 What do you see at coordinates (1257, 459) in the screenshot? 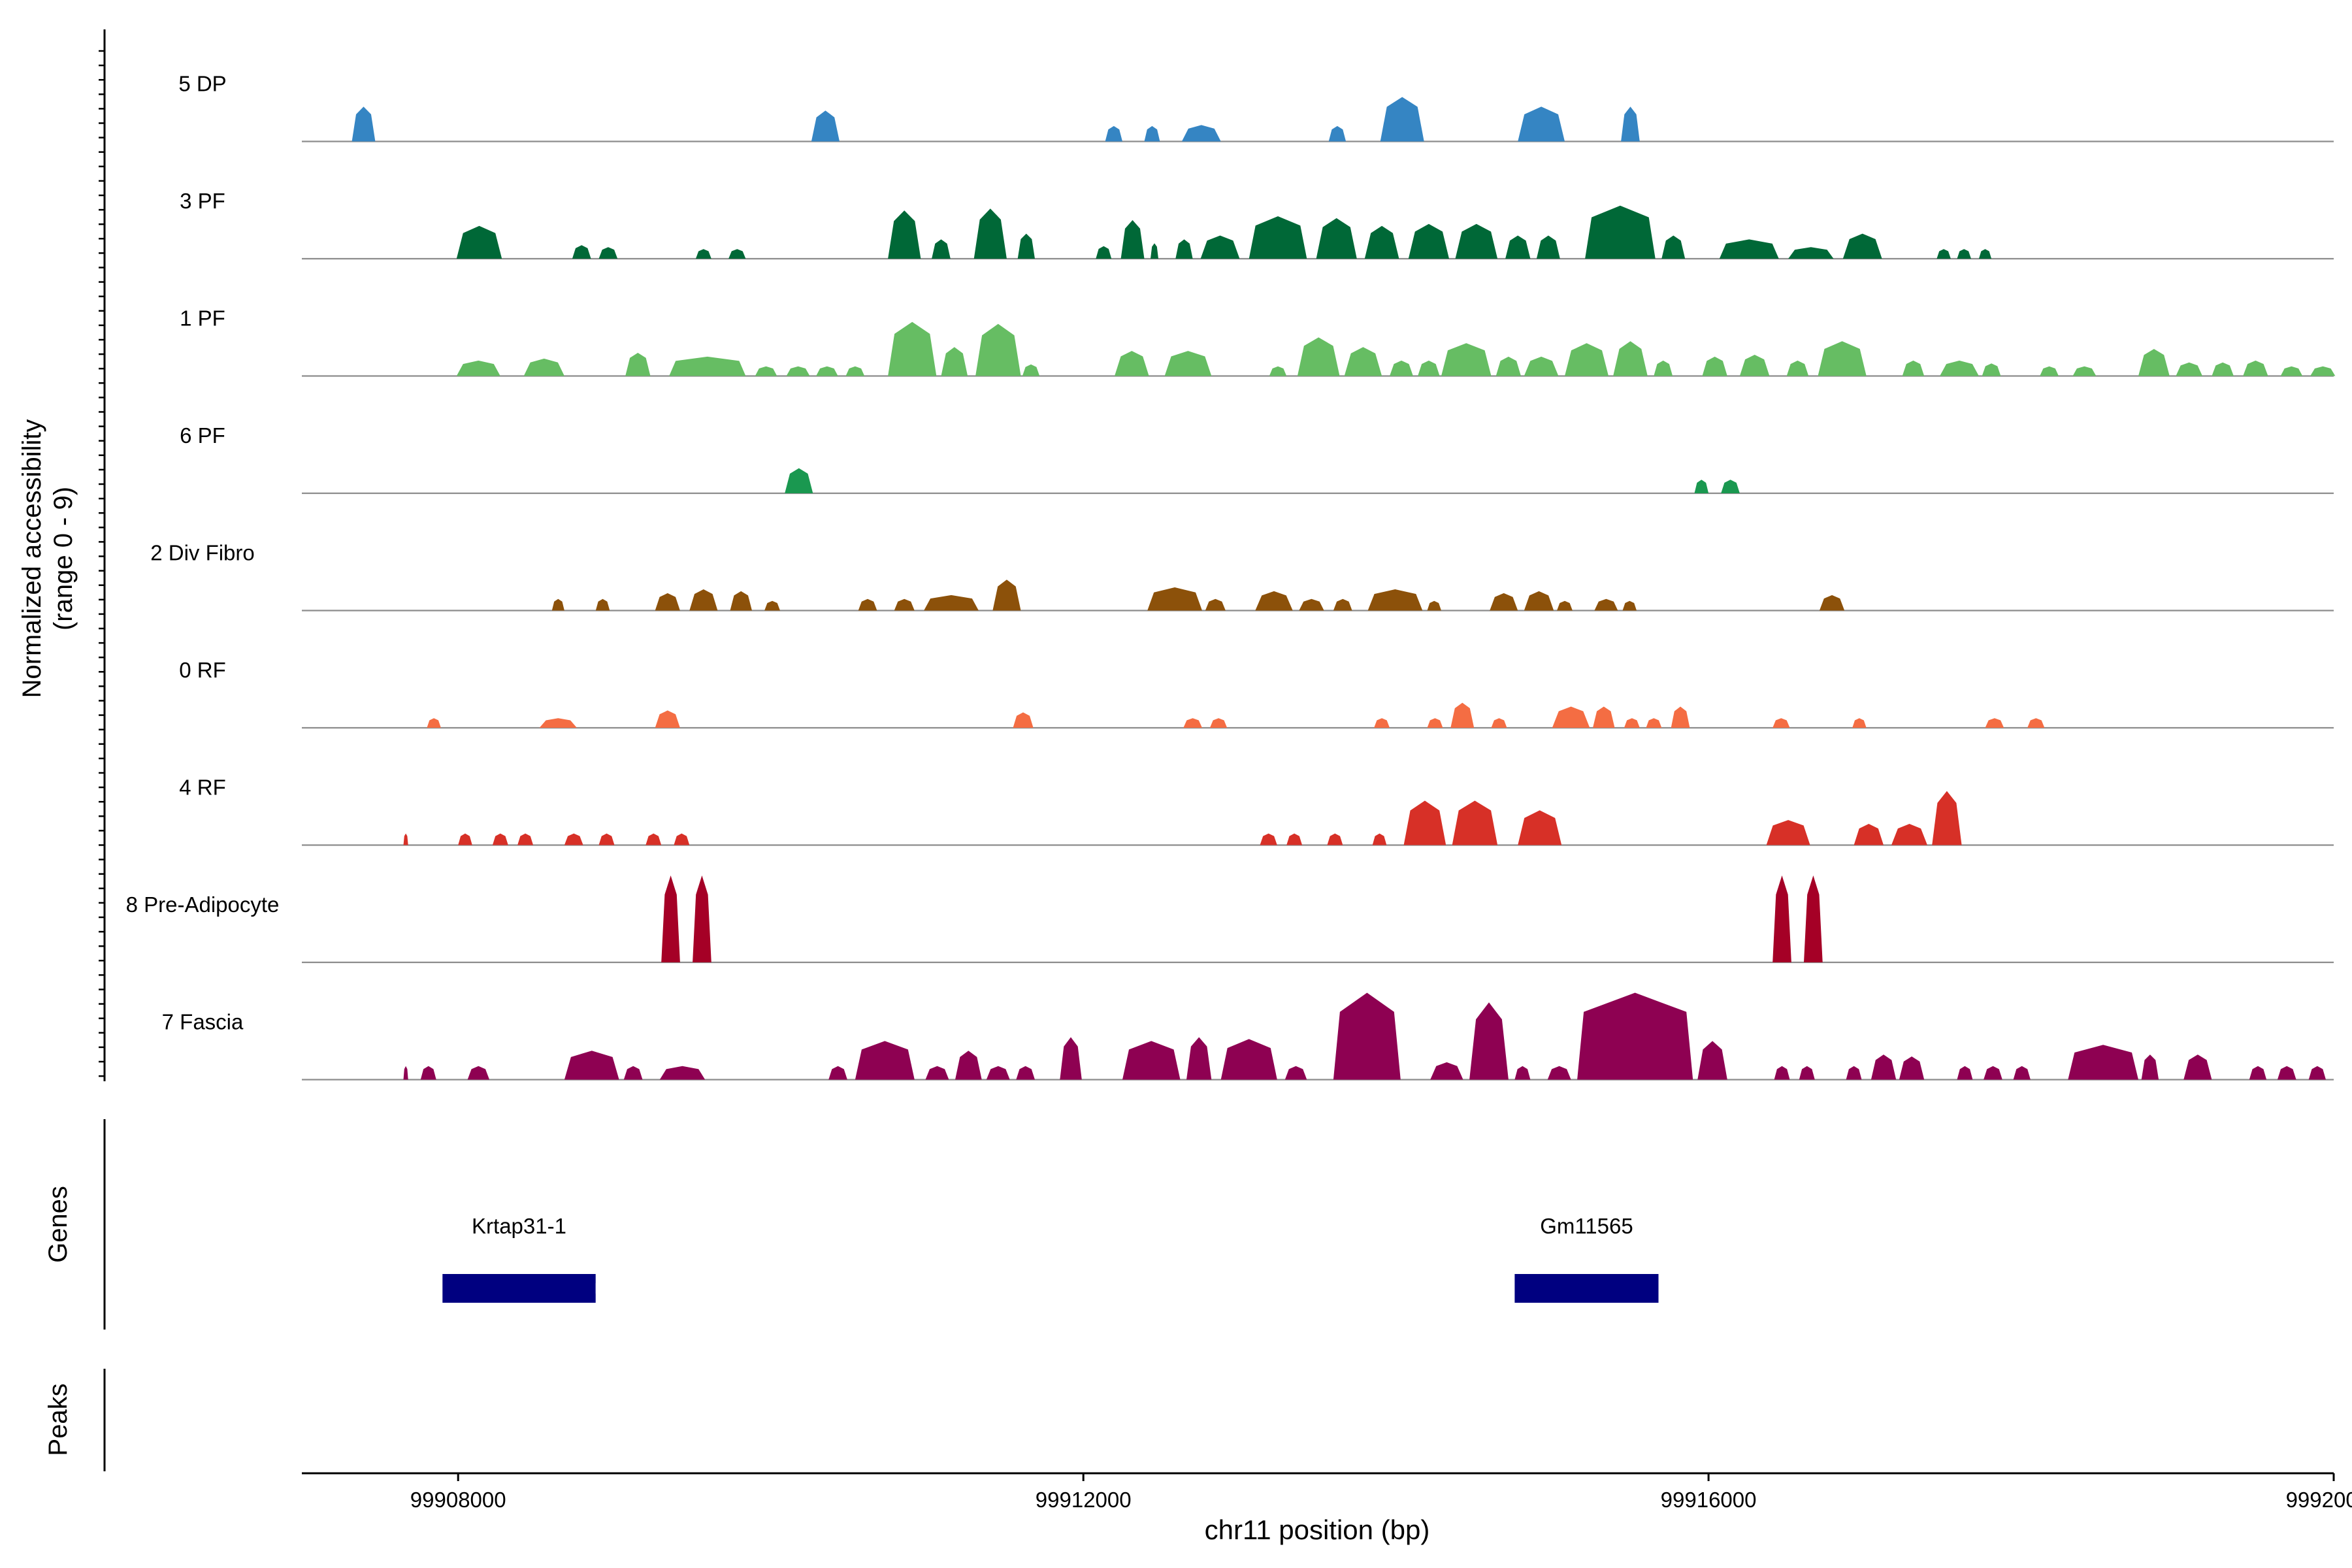
I see `track-6-pf: 6 PF` at bounding box center [1257, 459].